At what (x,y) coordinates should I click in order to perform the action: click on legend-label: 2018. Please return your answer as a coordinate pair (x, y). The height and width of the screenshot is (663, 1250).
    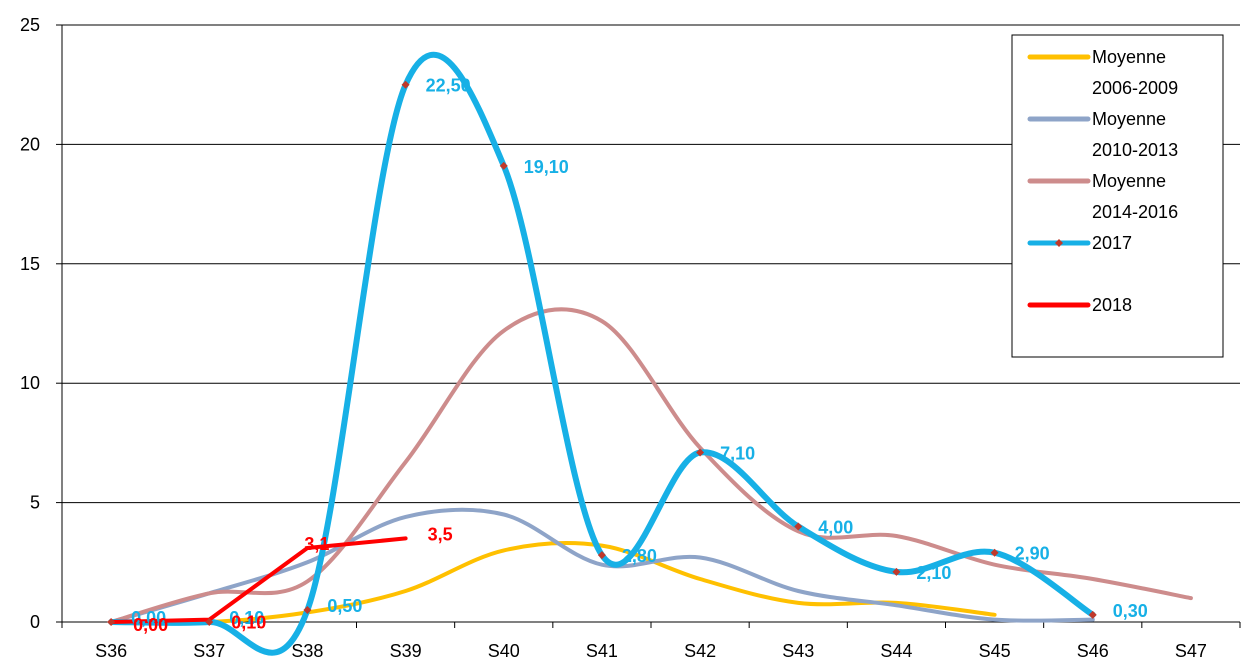
    Looking at the image, I should click on (1112, 305).